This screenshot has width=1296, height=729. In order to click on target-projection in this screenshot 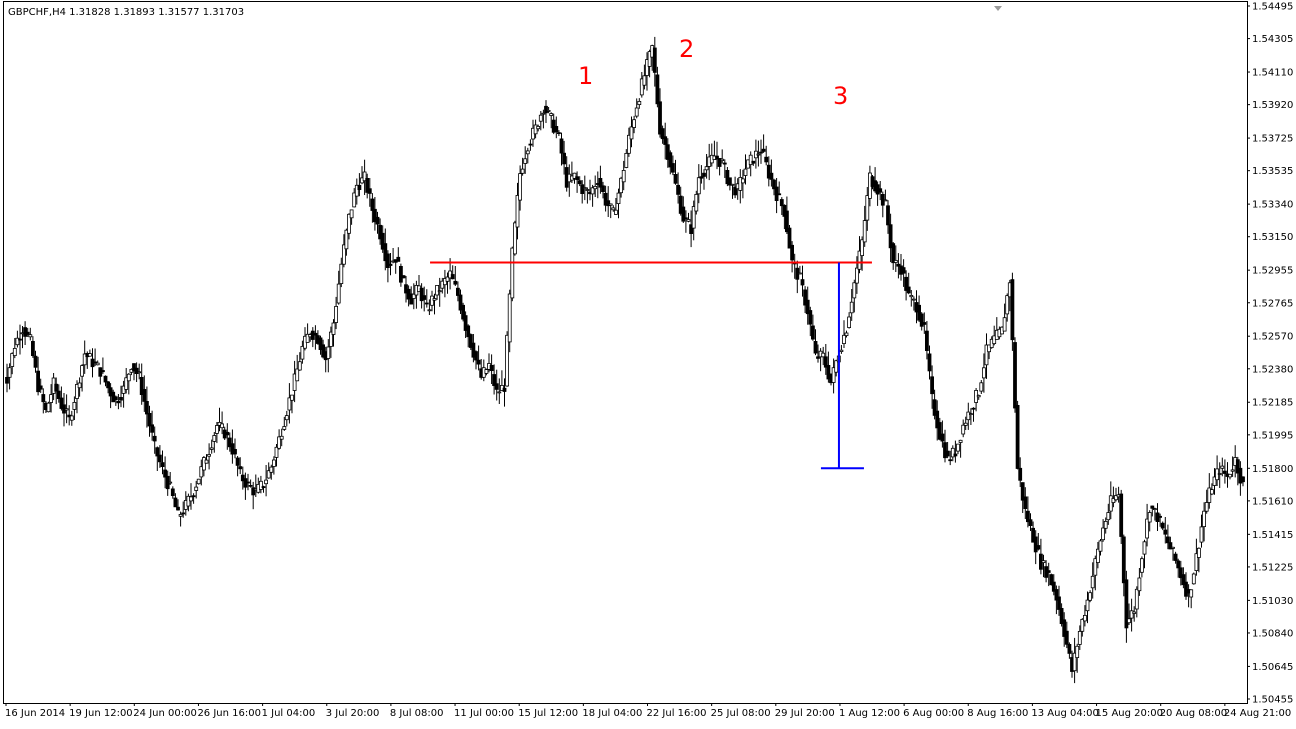, I will do `click(842, 366)`.